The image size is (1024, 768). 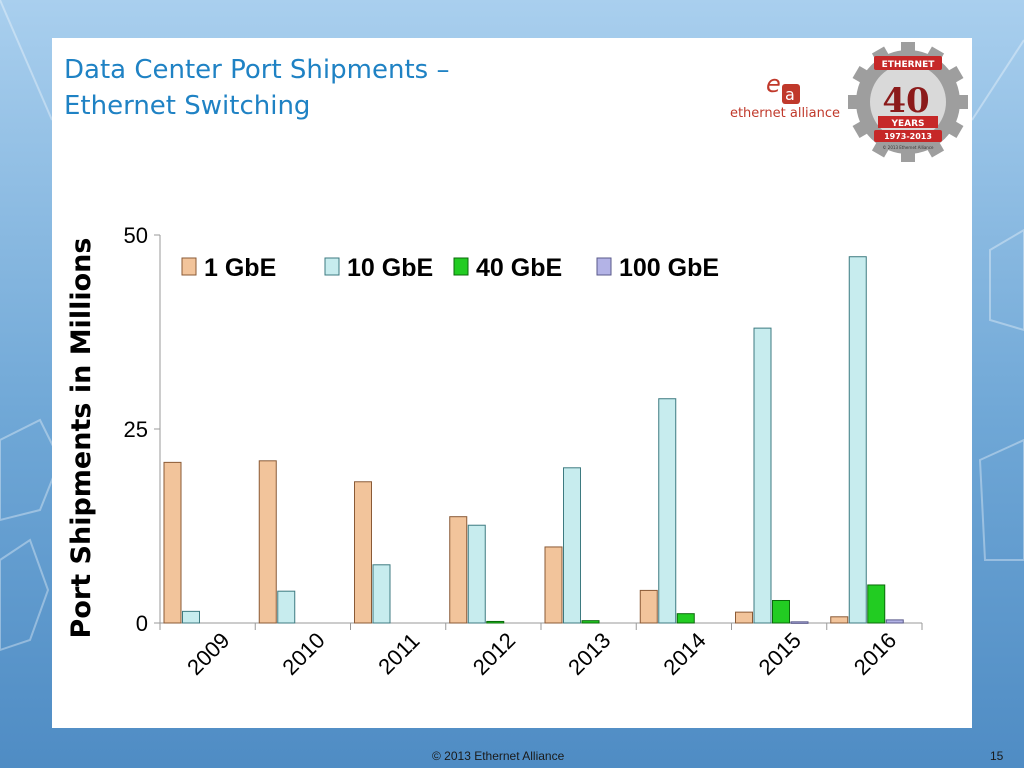 I want to click on bar-1gbe-2015, so click(x=744, y=617).